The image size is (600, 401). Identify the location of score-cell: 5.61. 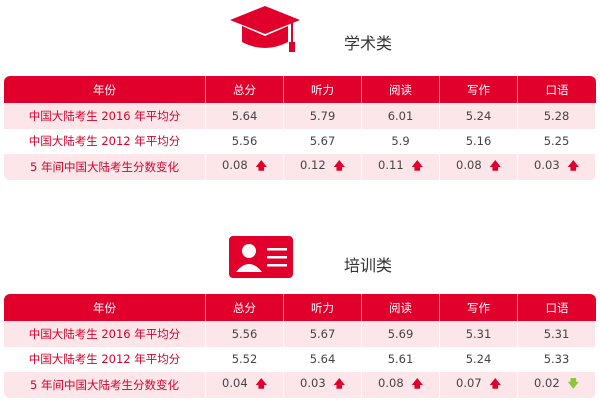
(401, 359).